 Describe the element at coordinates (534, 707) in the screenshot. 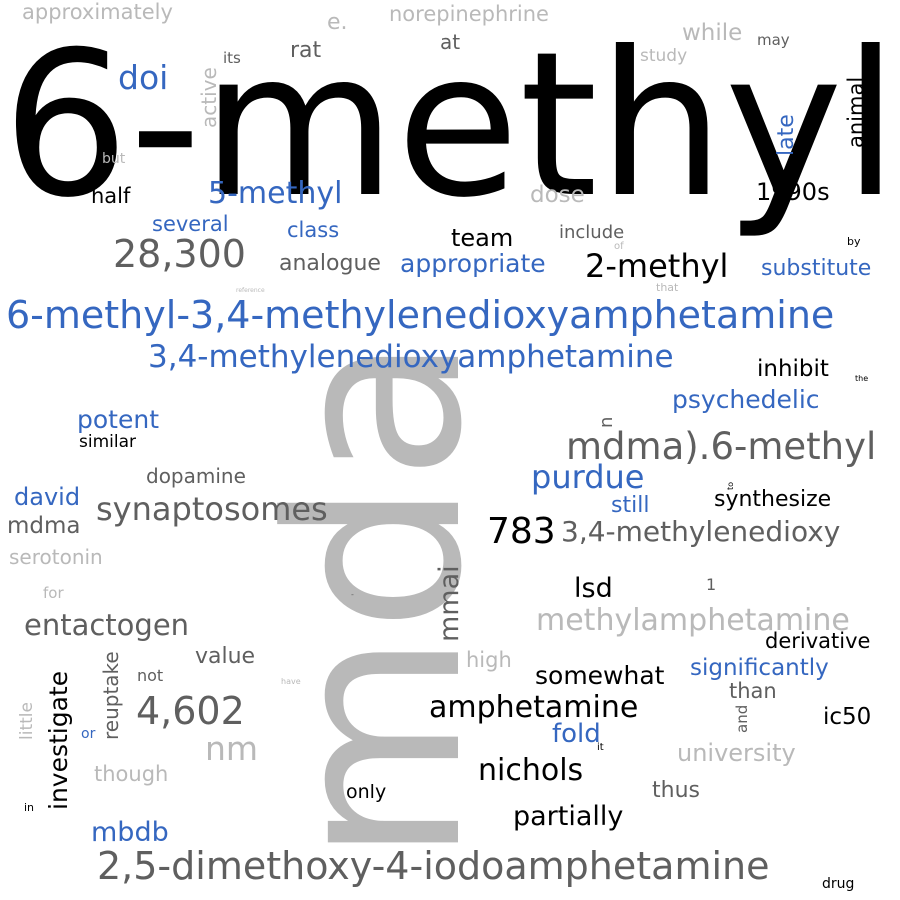

I see `word-amphetamine: amphetamine` at that location.